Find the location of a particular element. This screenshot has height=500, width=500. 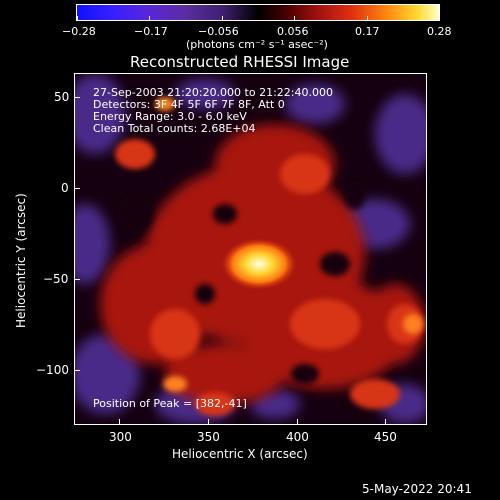

x-axis-label: Heliocentric X (arcsec) is located at coordinates (240, 454).